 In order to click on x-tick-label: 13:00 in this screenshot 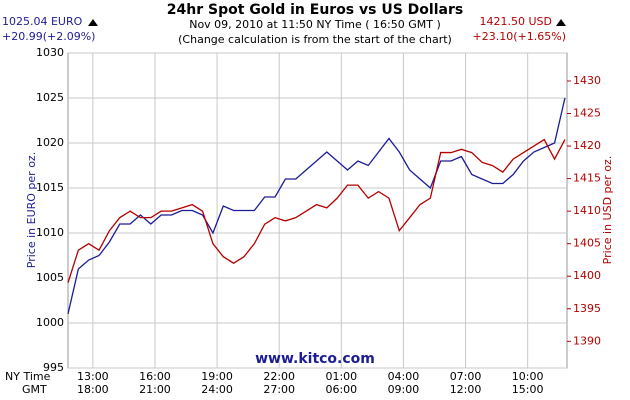, I will do `click(93, 376)`.